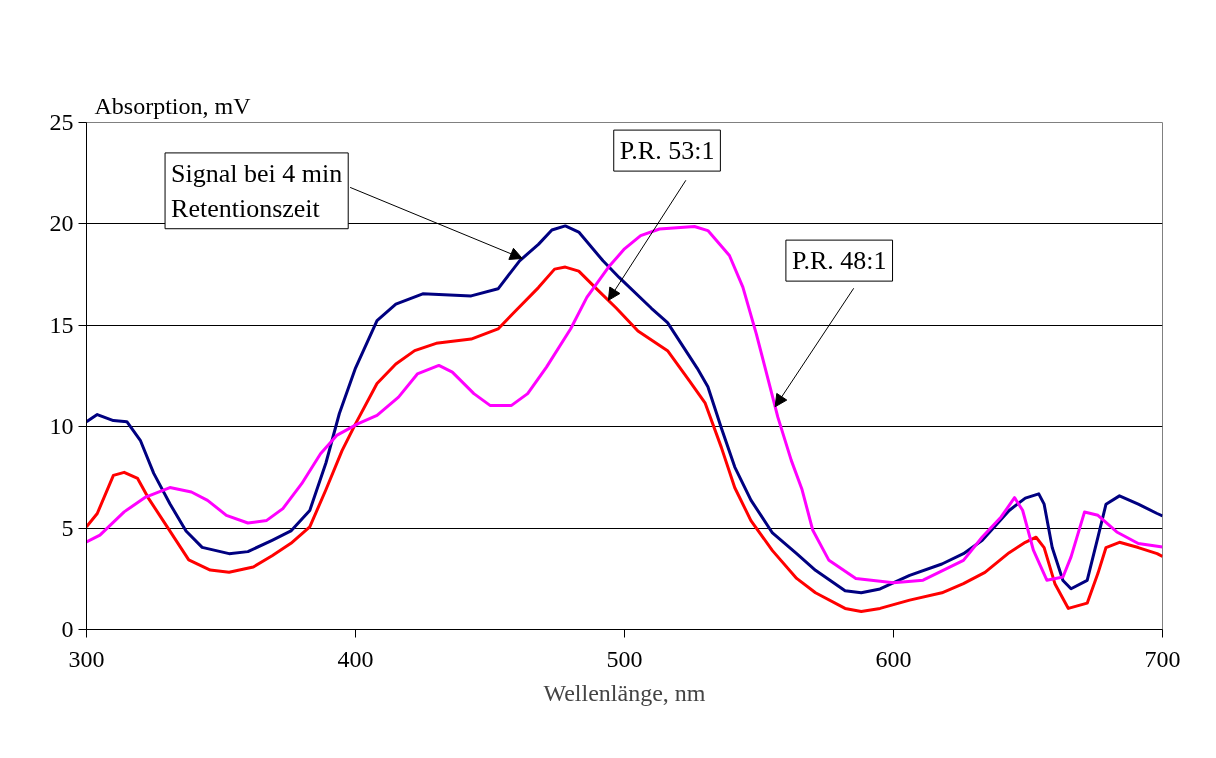  Describe the element at coordinates (61, 122) in the screenshot. I see `y-tick-label: 25` at that location.